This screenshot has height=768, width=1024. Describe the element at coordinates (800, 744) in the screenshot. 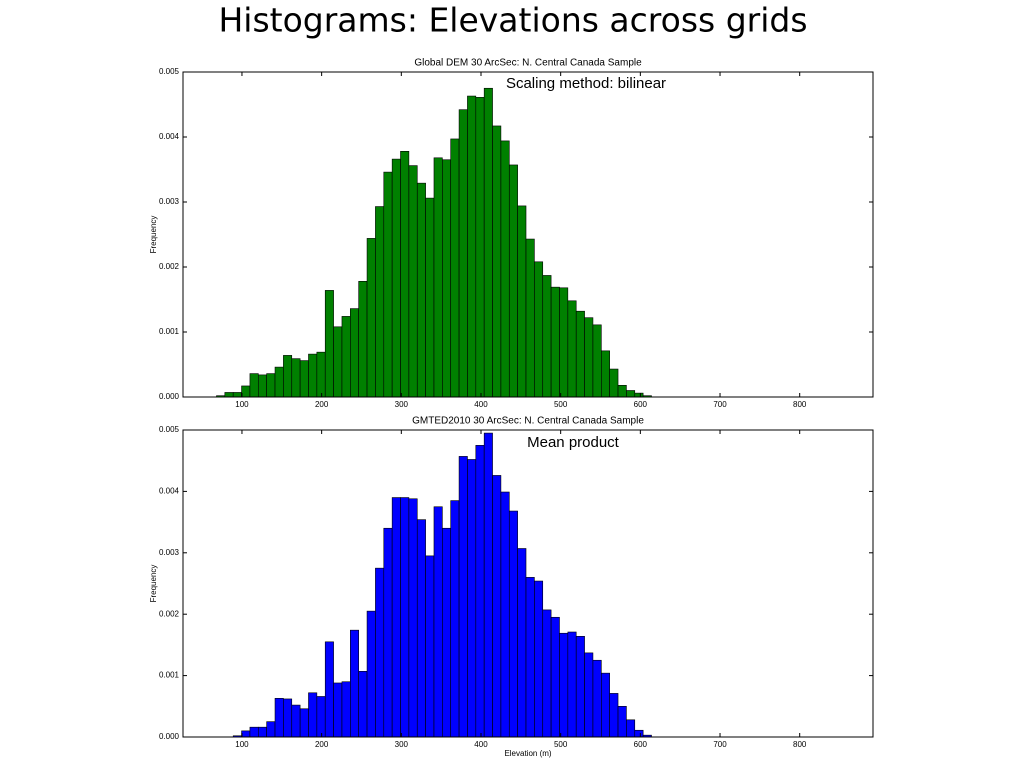

I see `x-tick-label: 800` at that location.